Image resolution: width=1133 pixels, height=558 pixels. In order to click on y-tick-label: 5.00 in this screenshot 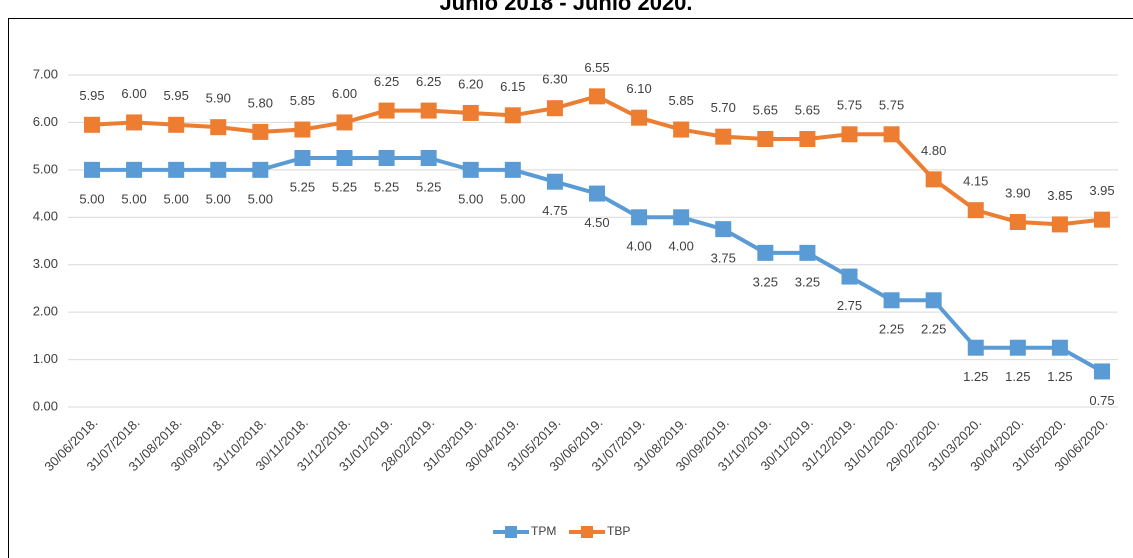, I will do `click(45, 168)`.